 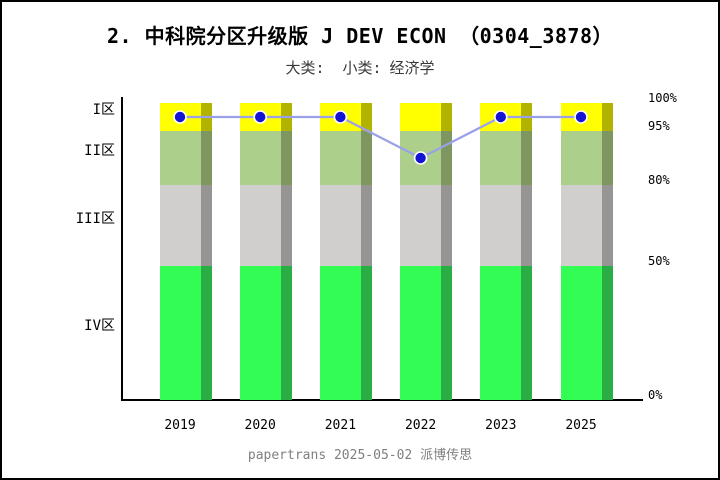 I want to click on watermark-brand-cn: 派博传思, so click(x=446, y=455).